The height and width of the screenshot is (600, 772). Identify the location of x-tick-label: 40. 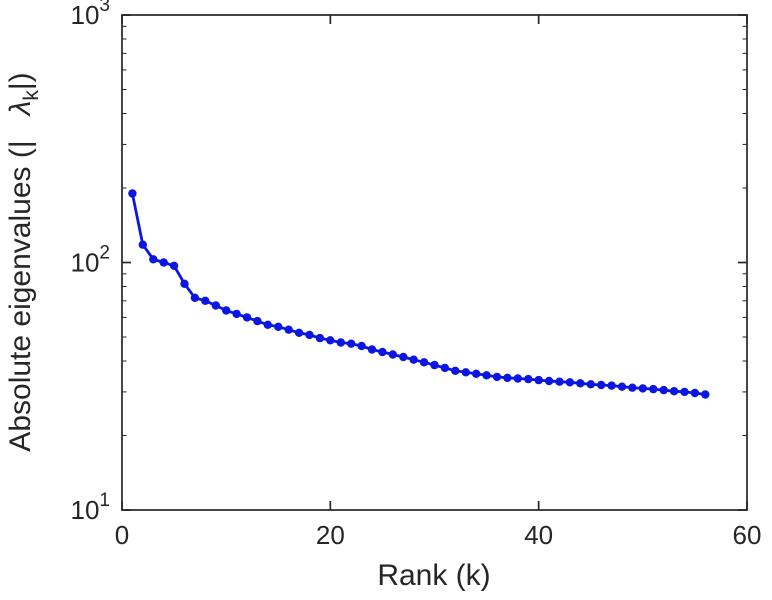
(538, 535).